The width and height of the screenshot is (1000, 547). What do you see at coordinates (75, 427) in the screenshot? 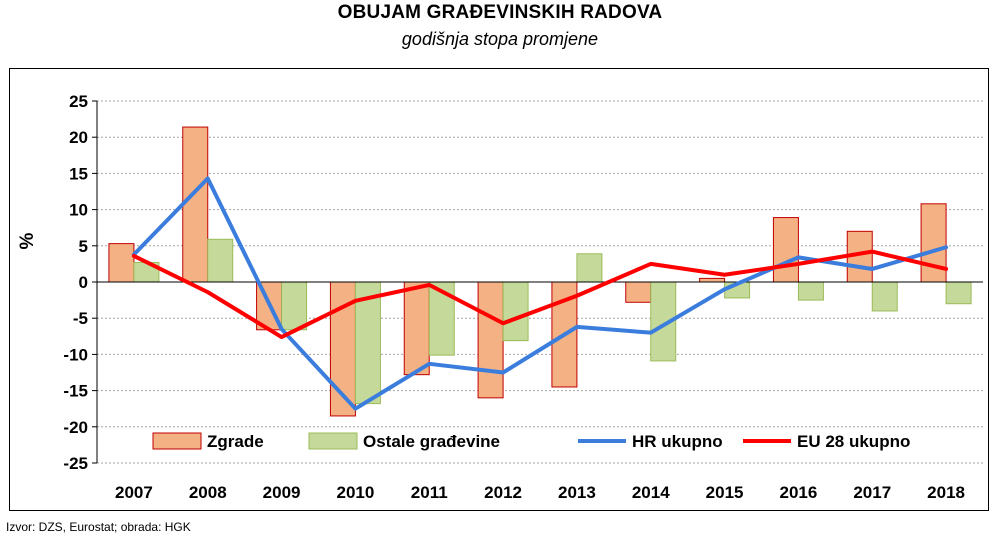
I see `y-tick-label: -20` at bounding box center [75, 427].